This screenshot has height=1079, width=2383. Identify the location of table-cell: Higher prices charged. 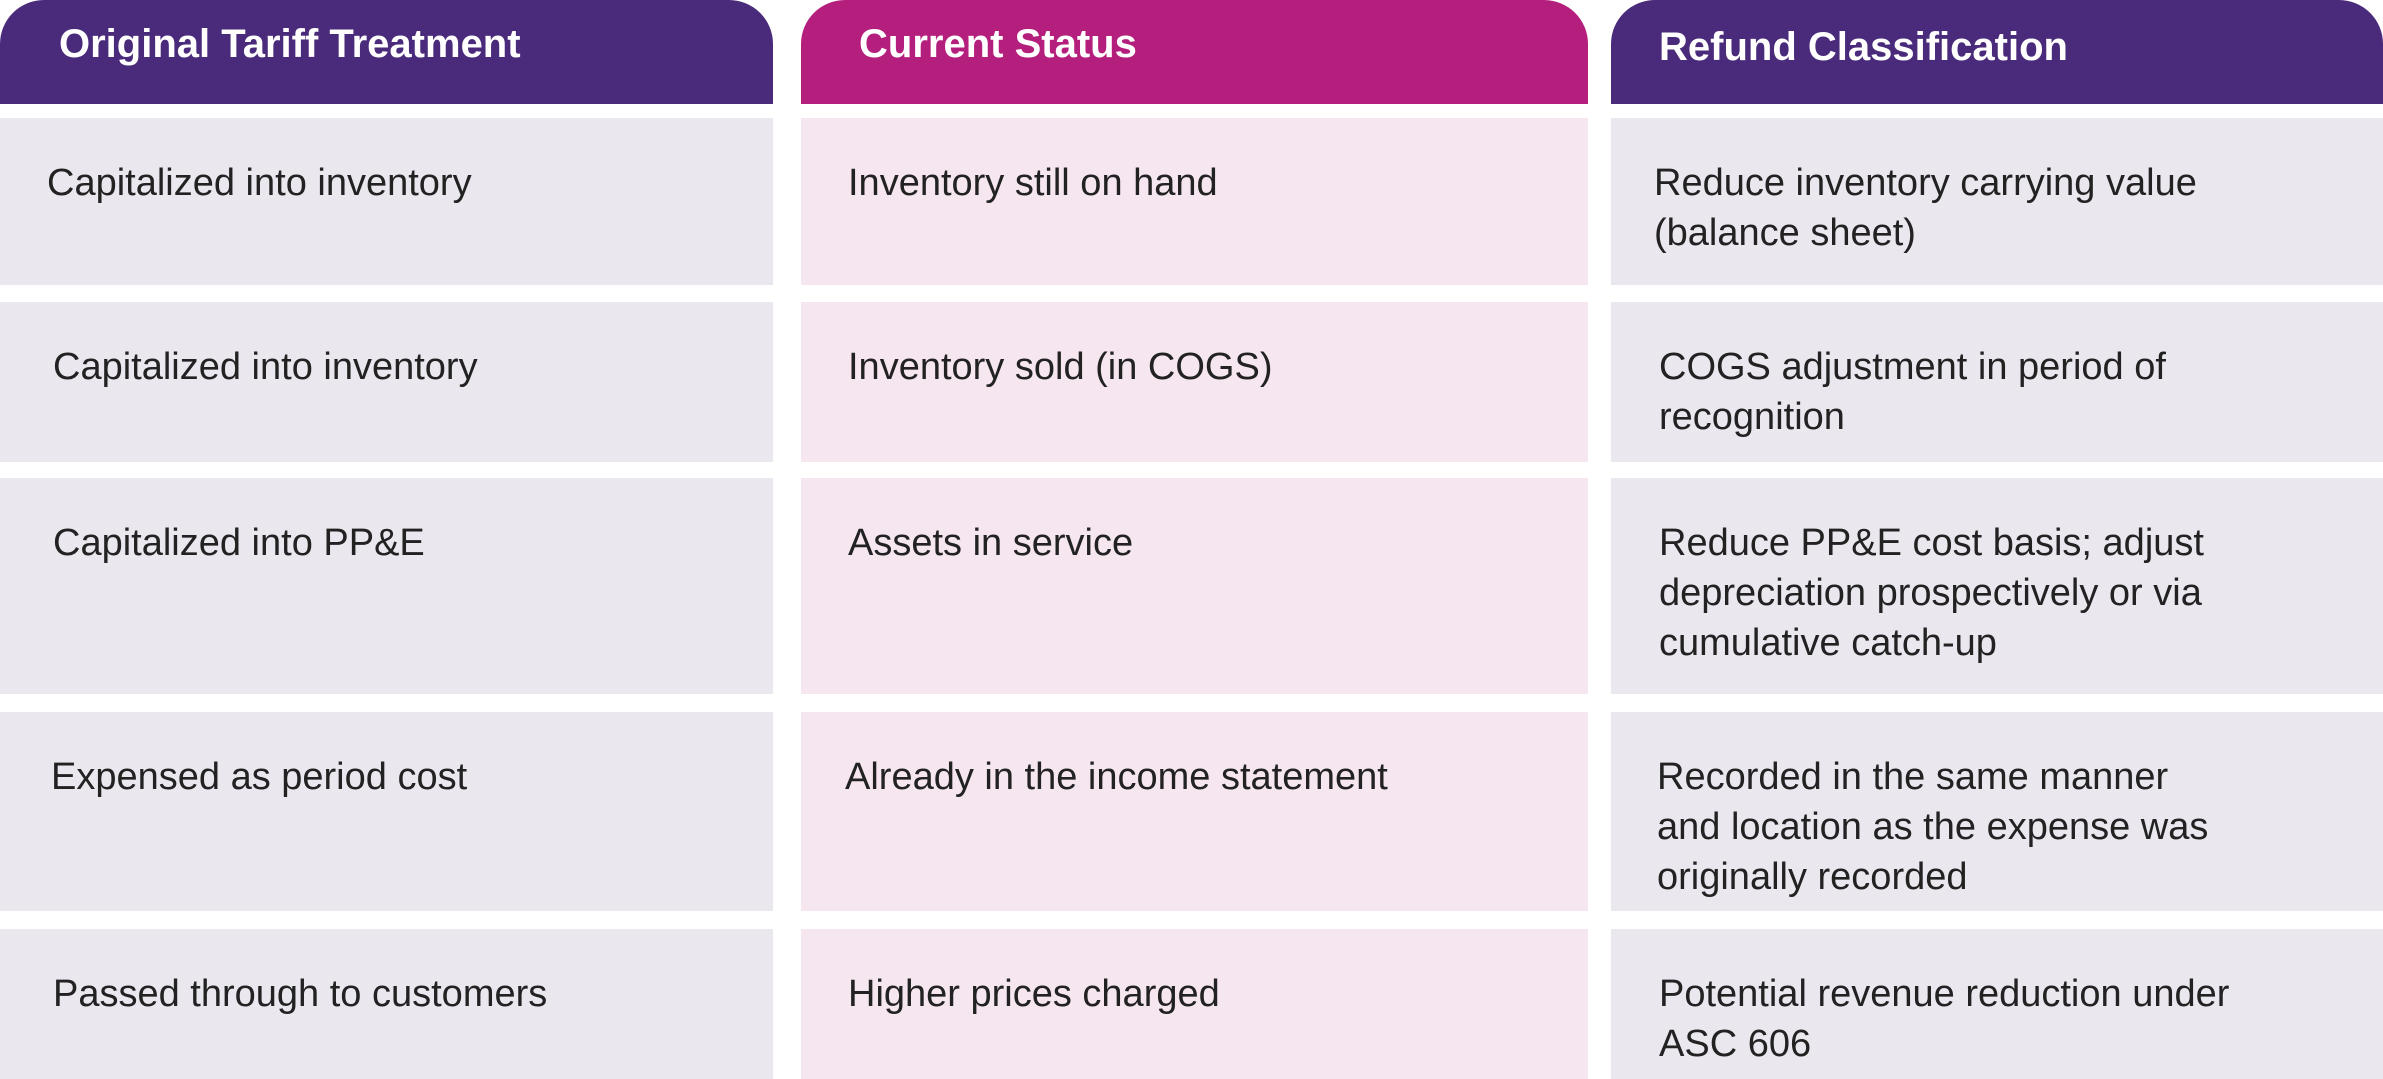
(1194, 1004).